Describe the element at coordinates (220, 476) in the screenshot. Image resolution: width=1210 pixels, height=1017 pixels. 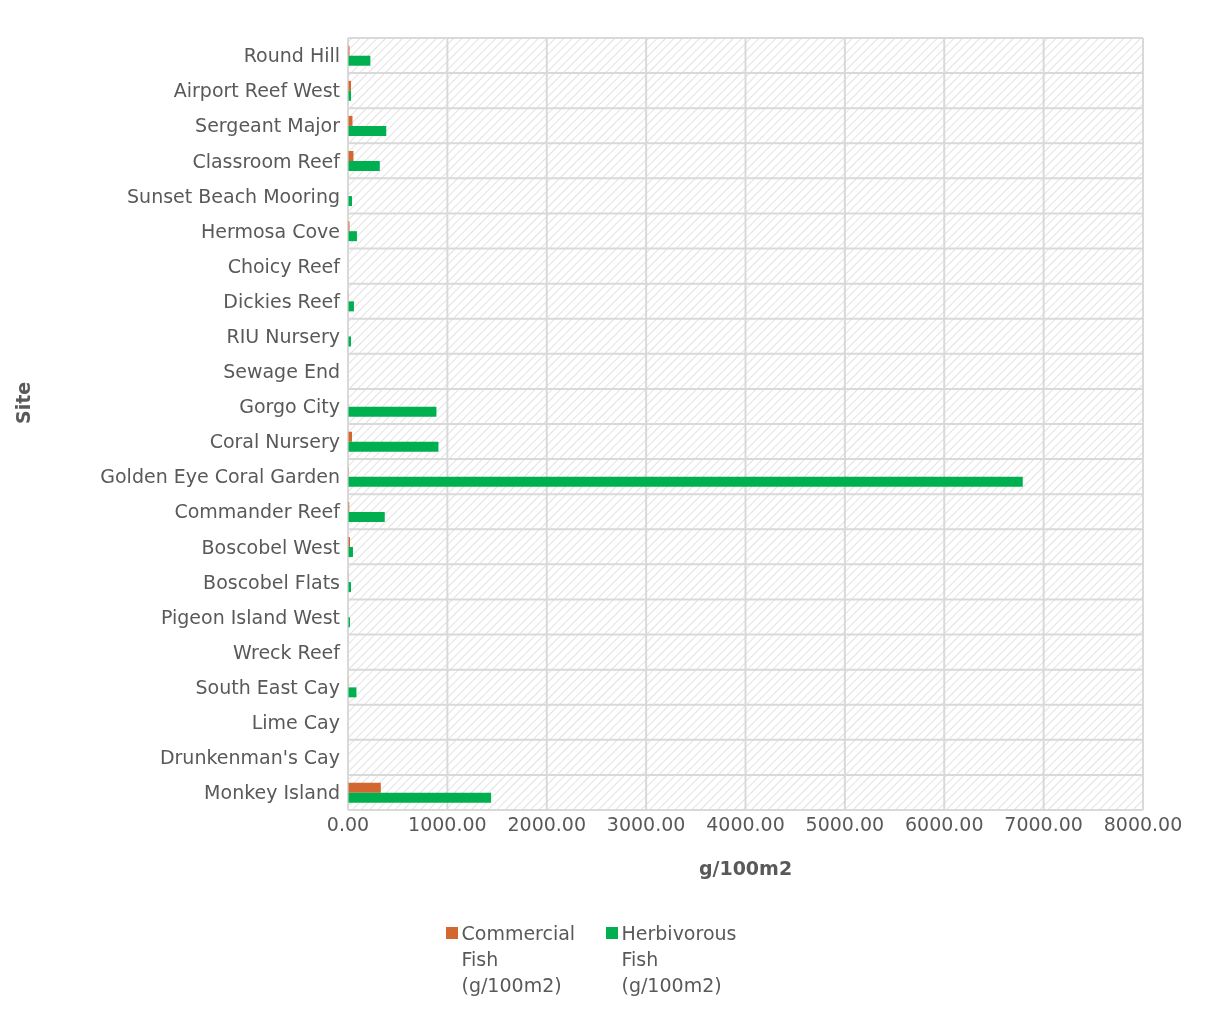
I see `y-tick-label: Golden Eye Coral Garden` at that location.